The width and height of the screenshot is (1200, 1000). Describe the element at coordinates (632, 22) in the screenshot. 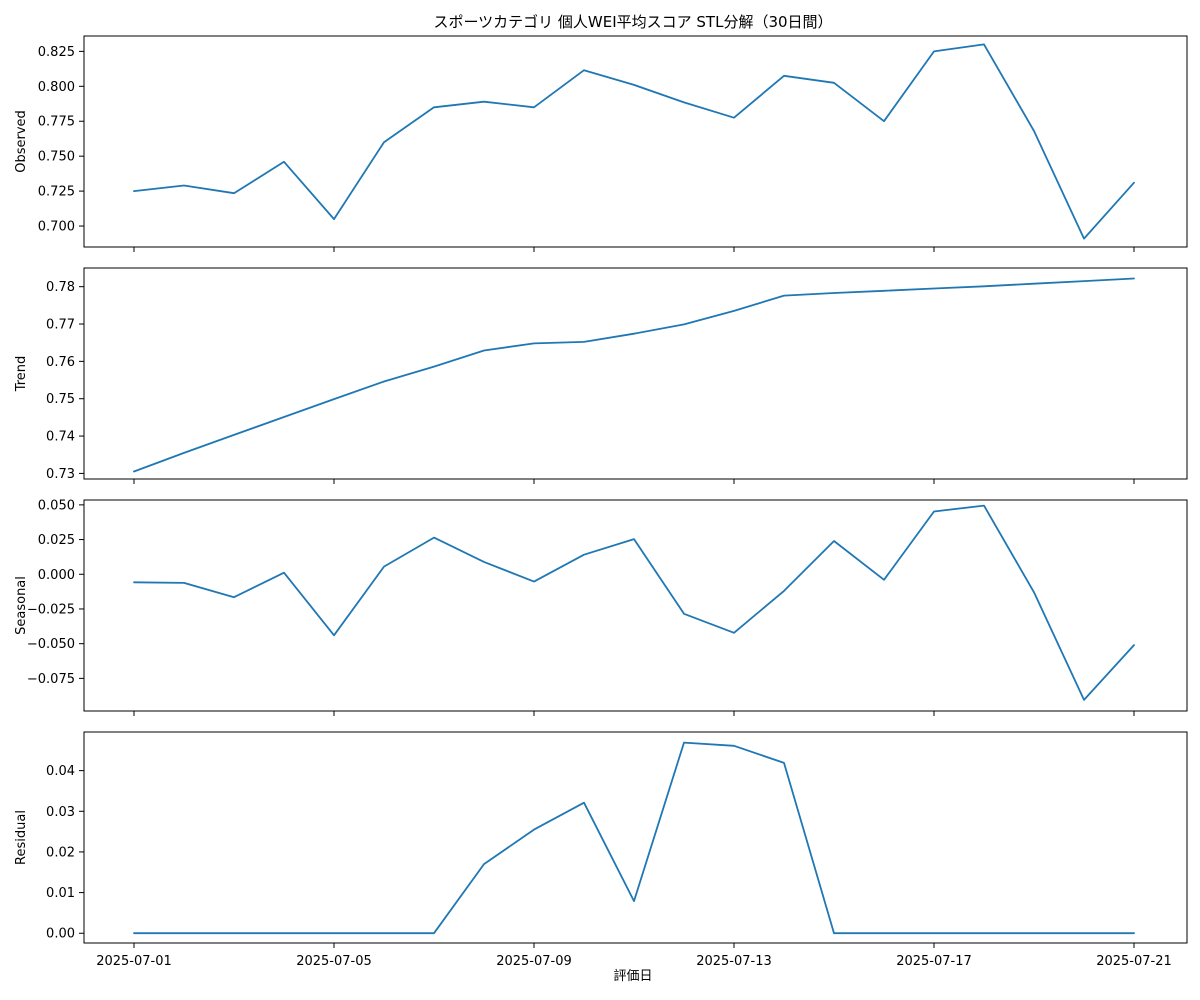

I see `chart-title: スポーツカテゴリ 個人WEI平均スコア STL分解（30日間）` at that location.